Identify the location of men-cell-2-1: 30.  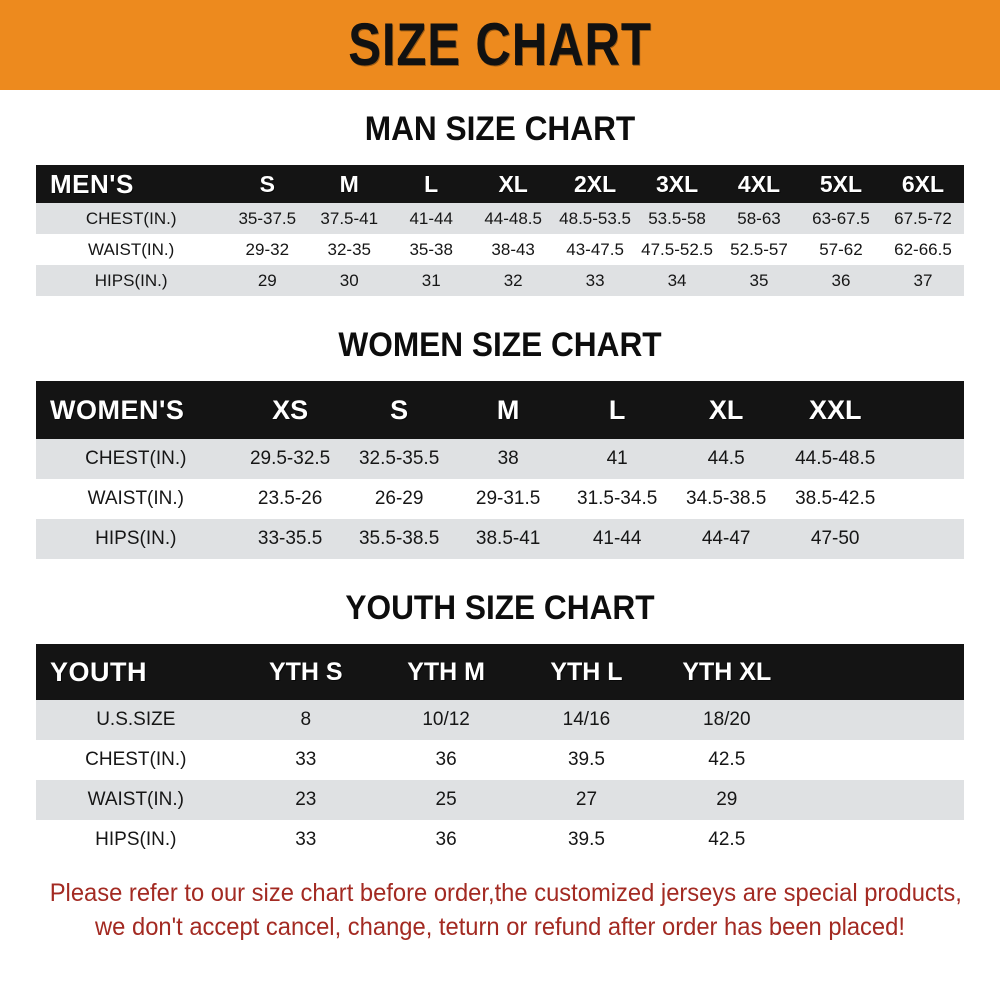
(349, 280).